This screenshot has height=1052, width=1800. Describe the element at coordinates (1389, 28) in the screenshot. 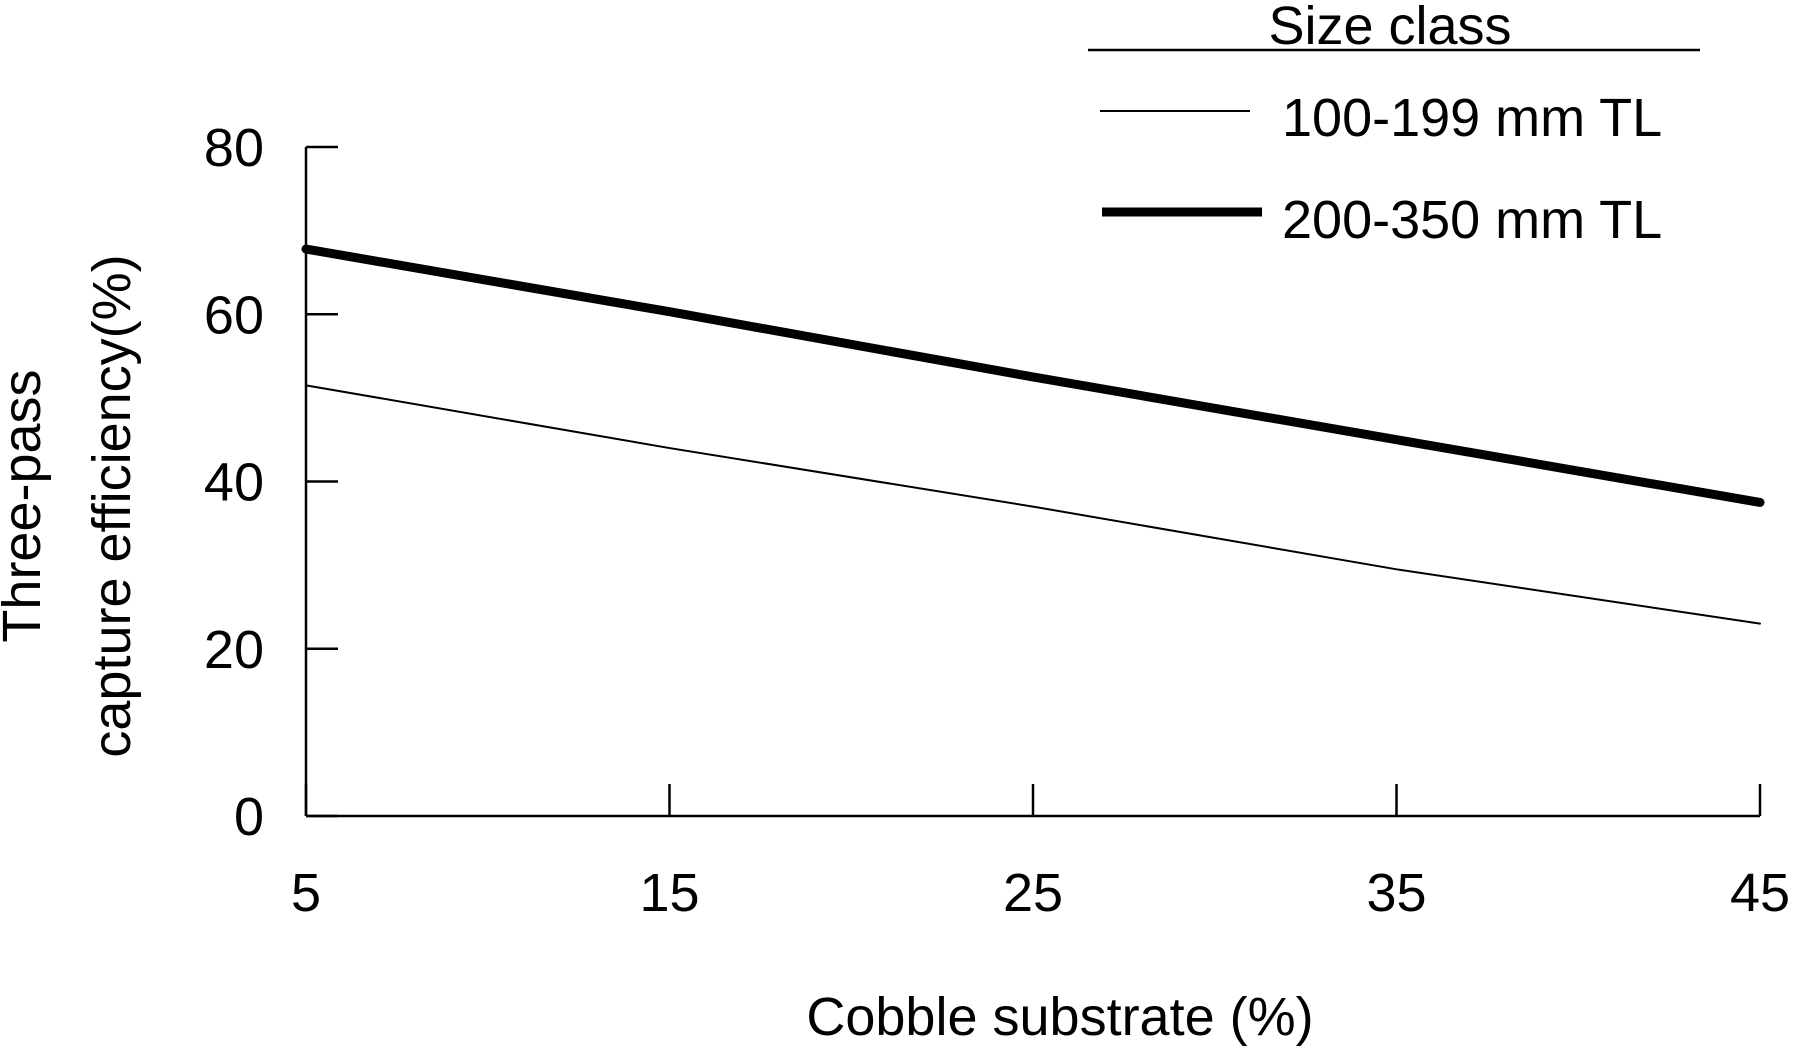

I see `legend-title: Size class` at that location.